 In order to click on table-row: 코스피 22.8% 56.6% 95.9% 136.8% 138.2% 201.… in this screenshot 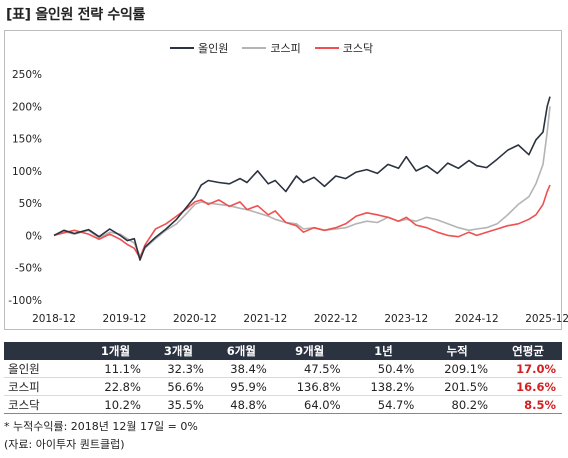, I will do `click(283, 386)`.